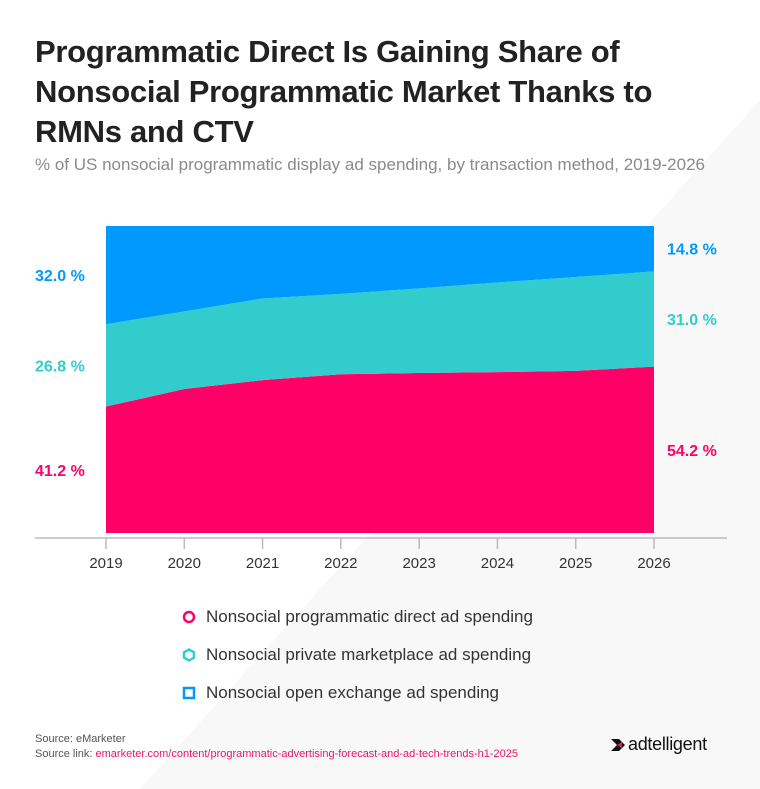 This screenshot has height=789, width=760. Describe the element at coordinates (667, 744) in the screenshot. I see `logo-text: adtelligent` at that location.